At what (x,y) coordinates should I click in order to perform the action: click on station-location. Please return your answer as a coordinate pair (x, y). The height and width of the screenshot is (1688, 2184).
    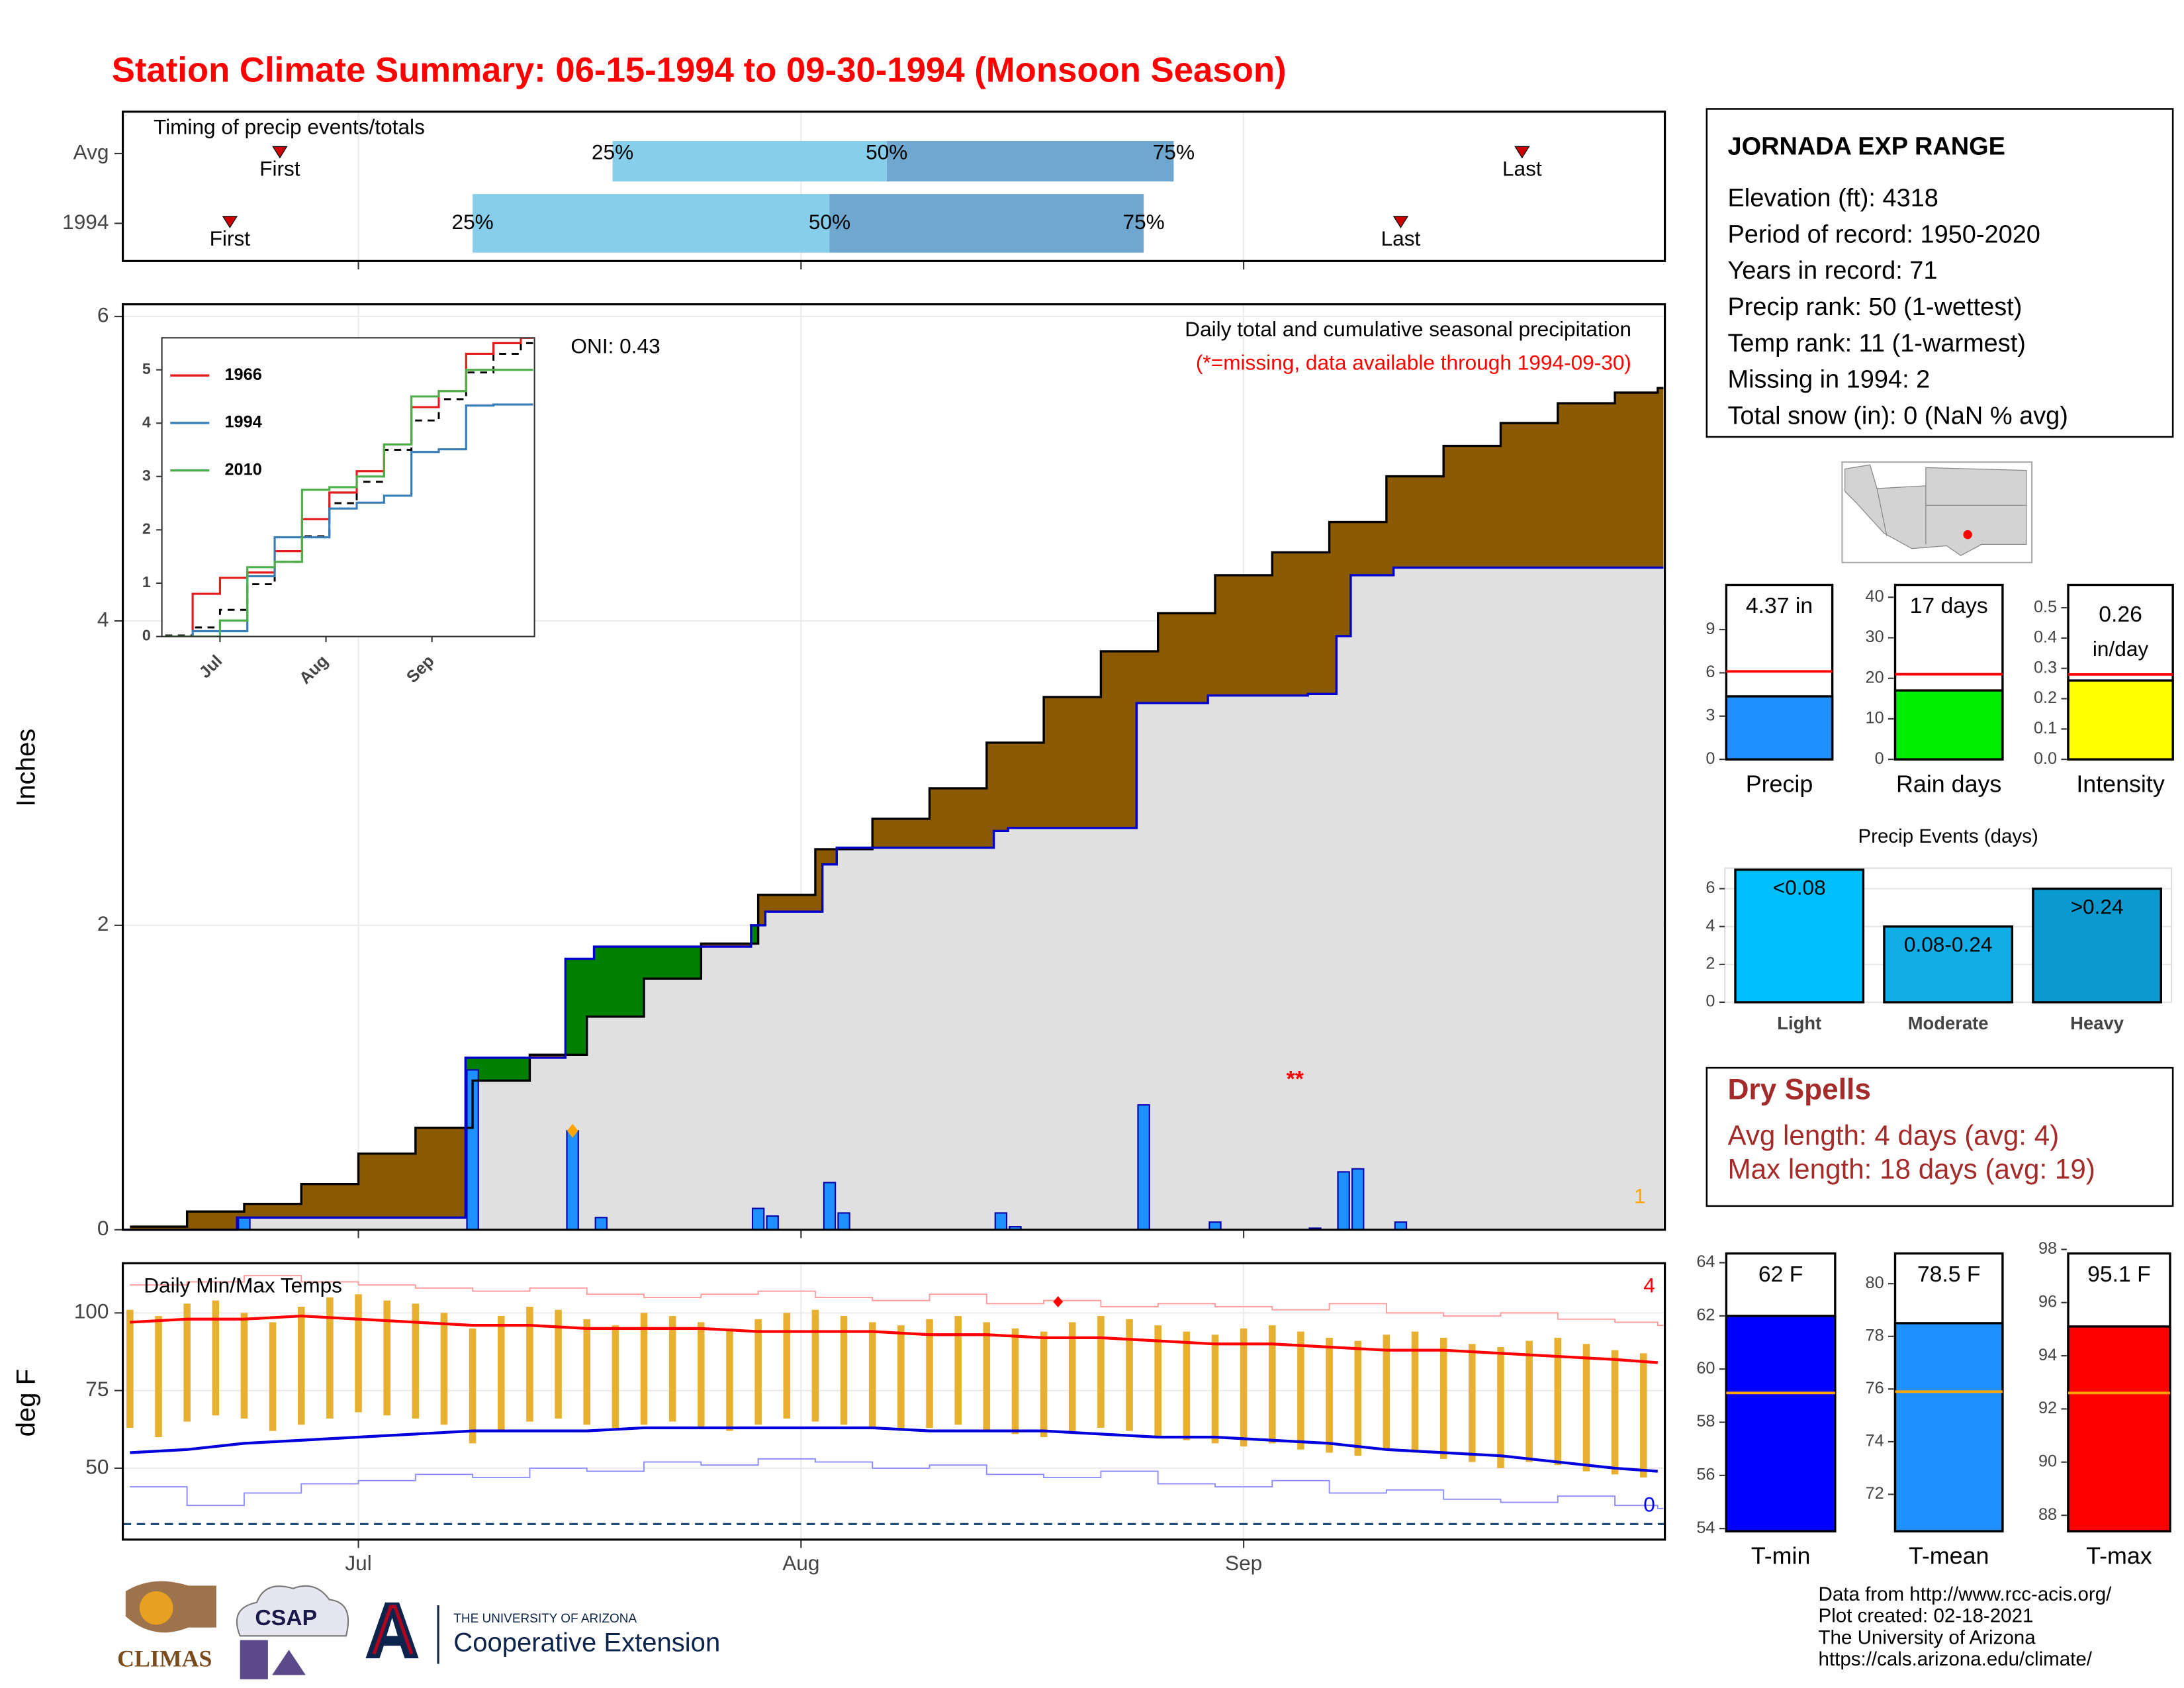
    Looking at the image, I should click on (1968, 534).